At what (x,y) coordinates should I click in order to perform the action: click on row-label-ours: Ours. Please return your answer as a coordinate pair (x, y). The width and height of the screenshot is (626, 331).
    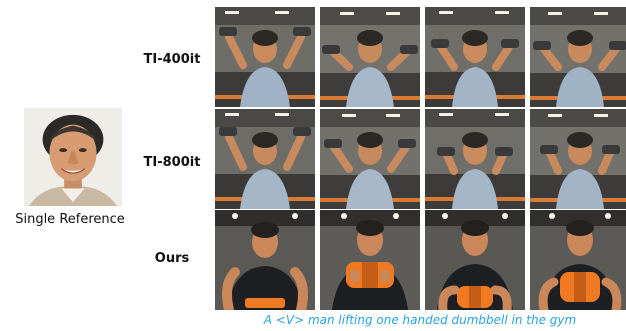
    Looking at the image, I should click on (172, 258).